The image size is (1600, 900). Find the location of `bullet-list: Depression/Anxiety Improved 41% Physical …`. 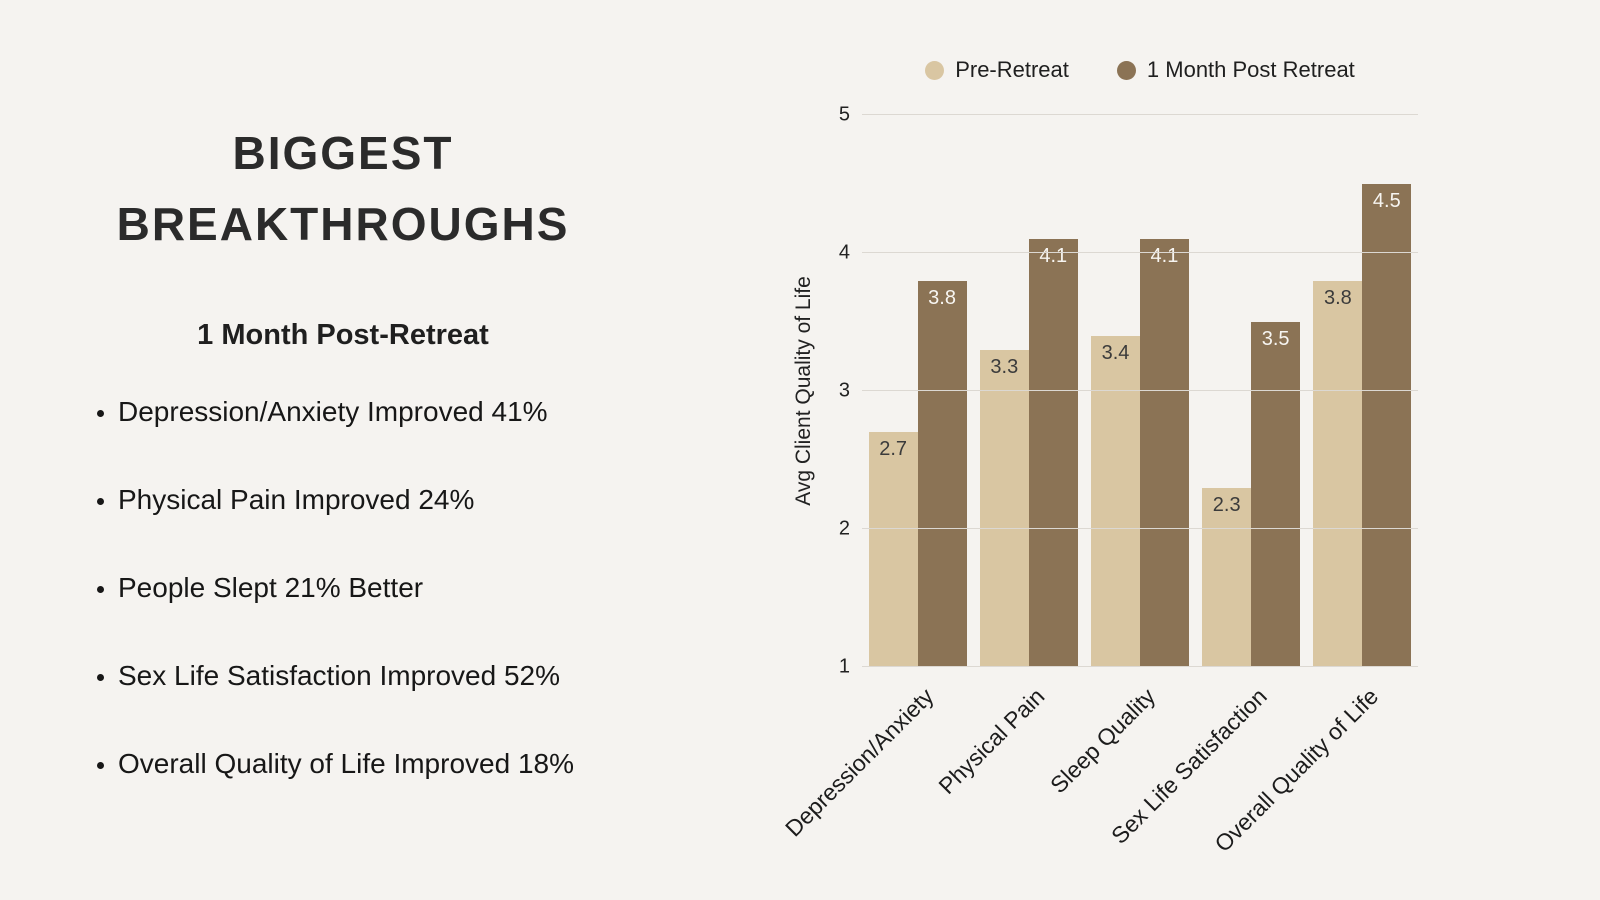

bullet-list: Depression/Anxiety Improved 41% Physical … is located at coordinates (343, 588).